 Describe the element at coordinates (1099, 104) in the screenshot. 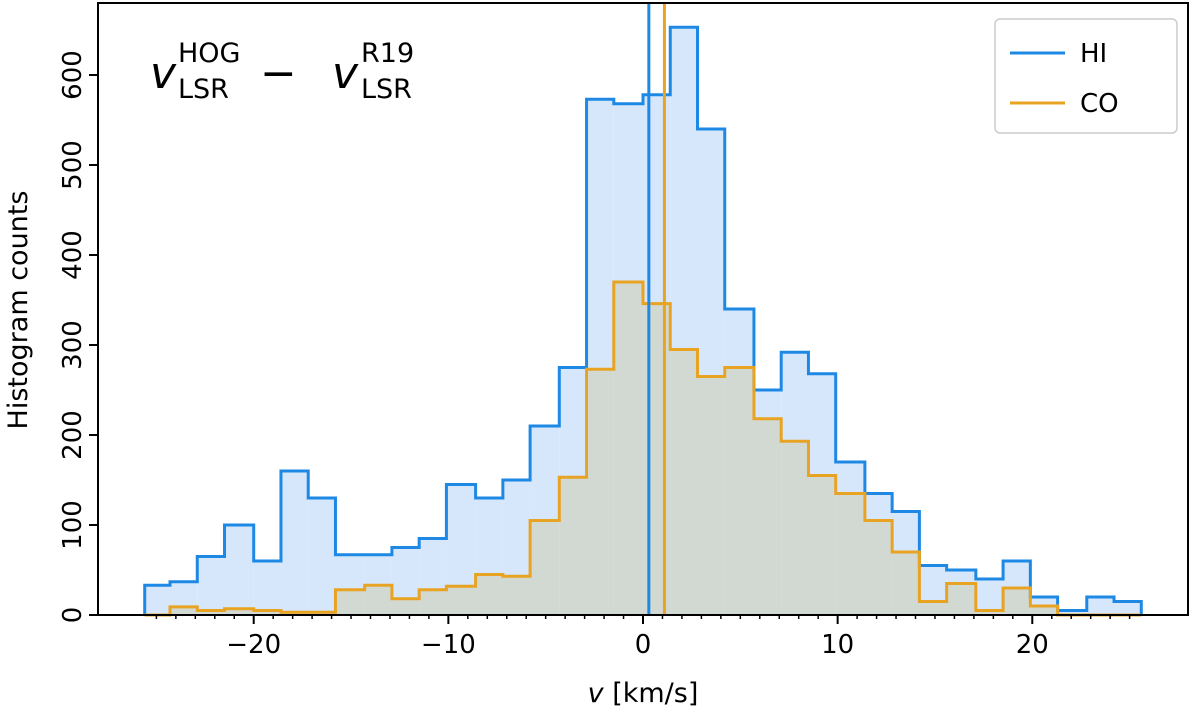

I see `legend-label-co: CO` at that location.